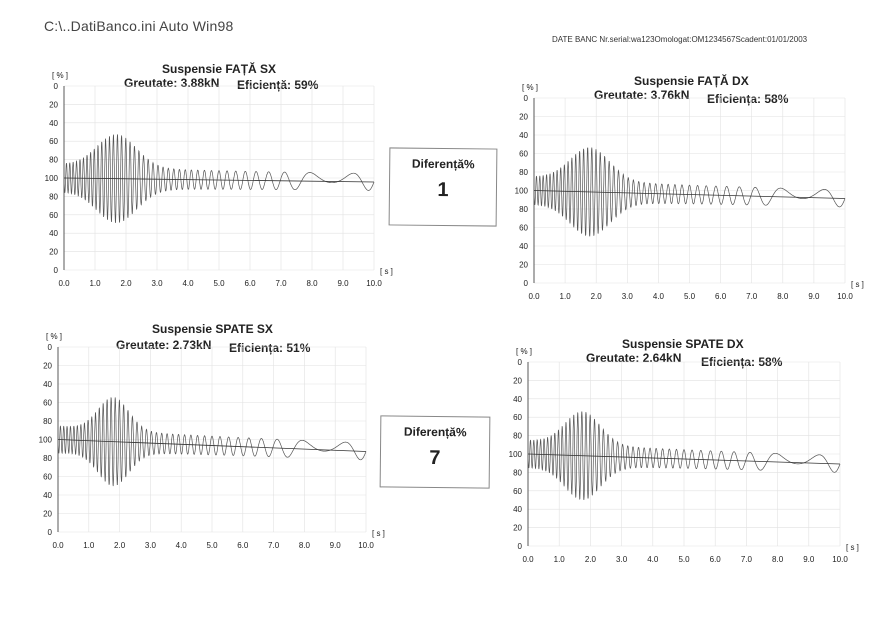  Describe the element at coordinates (139, 26) in the screenshot. I see `file-path-title: C:\..DatiBanco.ini Auto Win98` at that location.